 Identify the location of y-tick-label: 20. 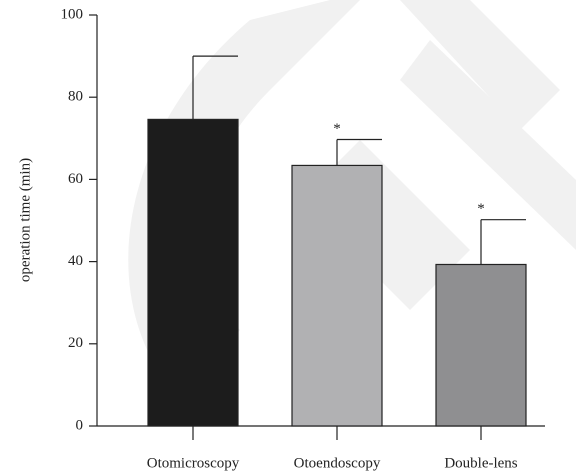
(75, 343).